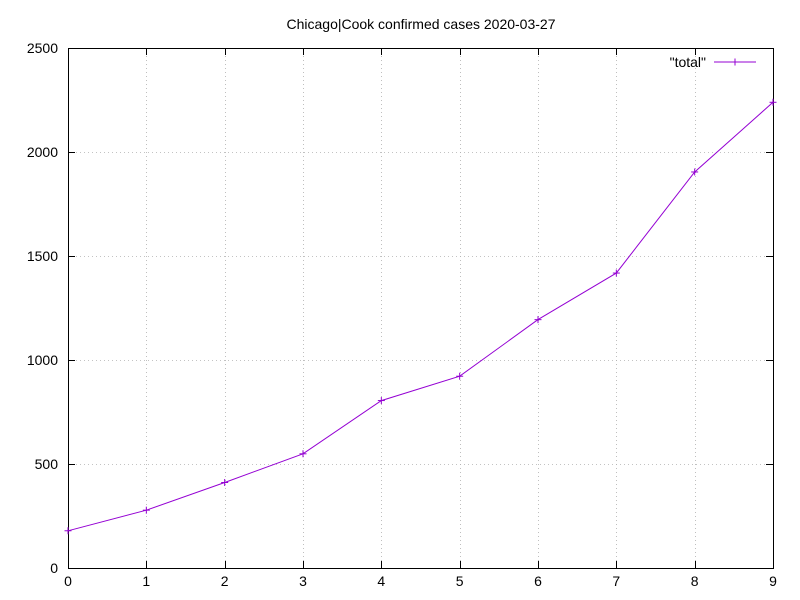  Describe the element at coordinates (42, 360) in the screenshot. I see `y-tick-label: 1000` at that location.